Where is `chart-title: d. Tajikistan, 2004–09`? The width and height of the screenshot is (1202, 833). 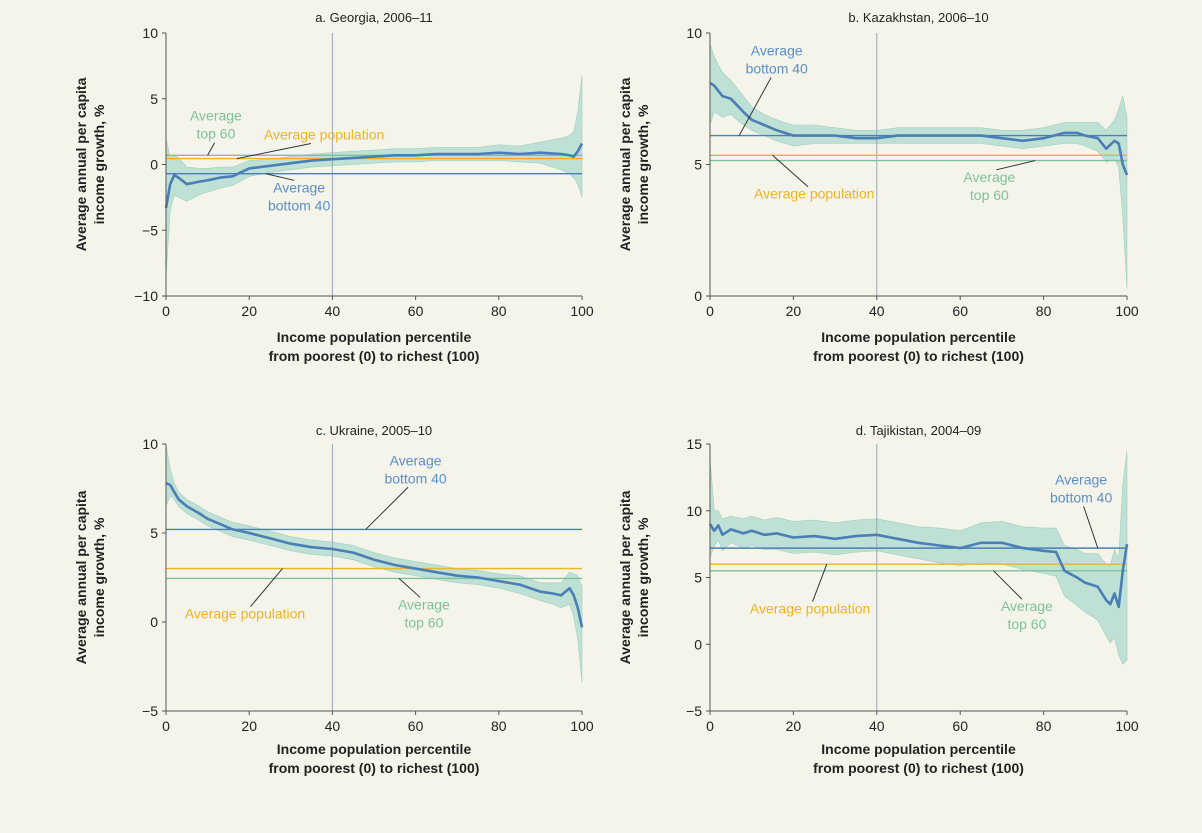 chart-title: d. Tajikistan, 2004–09 is located at coordinates (919, 430).